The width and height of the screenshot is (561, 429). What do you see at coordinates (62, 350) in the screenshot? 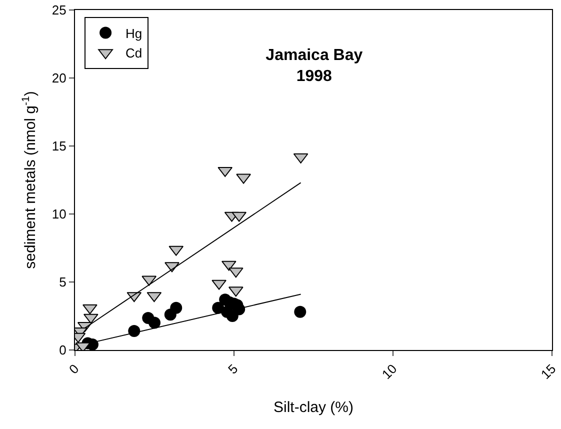
I see `y-tick-label: 0` at bounding box center [62, 350].